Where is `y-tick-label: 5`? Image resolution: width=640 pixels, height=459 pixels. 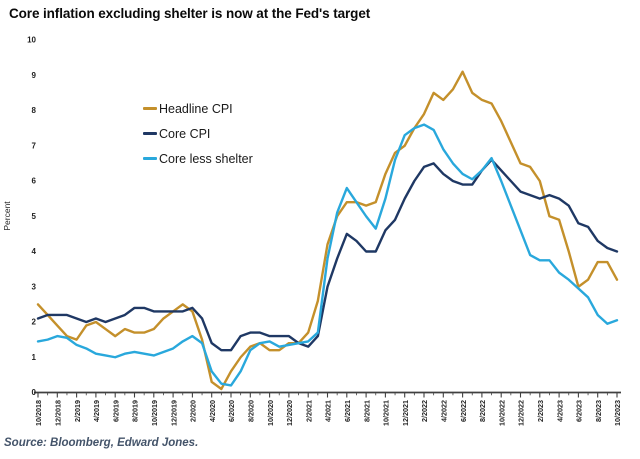 y-tick-label: 5 is located at coordinates (34, 216).